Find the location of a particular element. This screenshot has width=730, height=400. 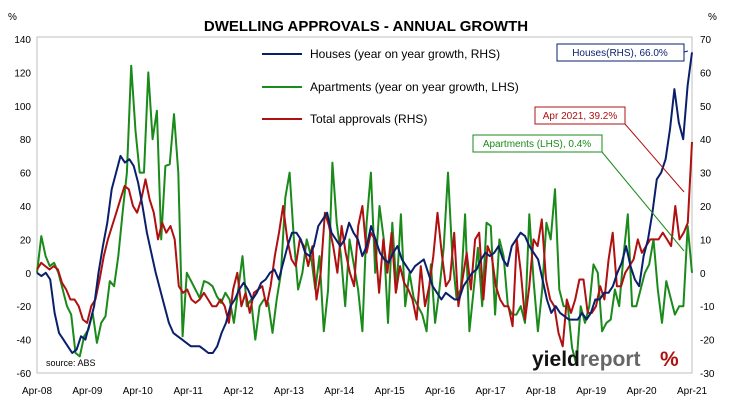

callout-apartments-text: Apartments (LHS), 0.4% is located at coordinates (537, 144).